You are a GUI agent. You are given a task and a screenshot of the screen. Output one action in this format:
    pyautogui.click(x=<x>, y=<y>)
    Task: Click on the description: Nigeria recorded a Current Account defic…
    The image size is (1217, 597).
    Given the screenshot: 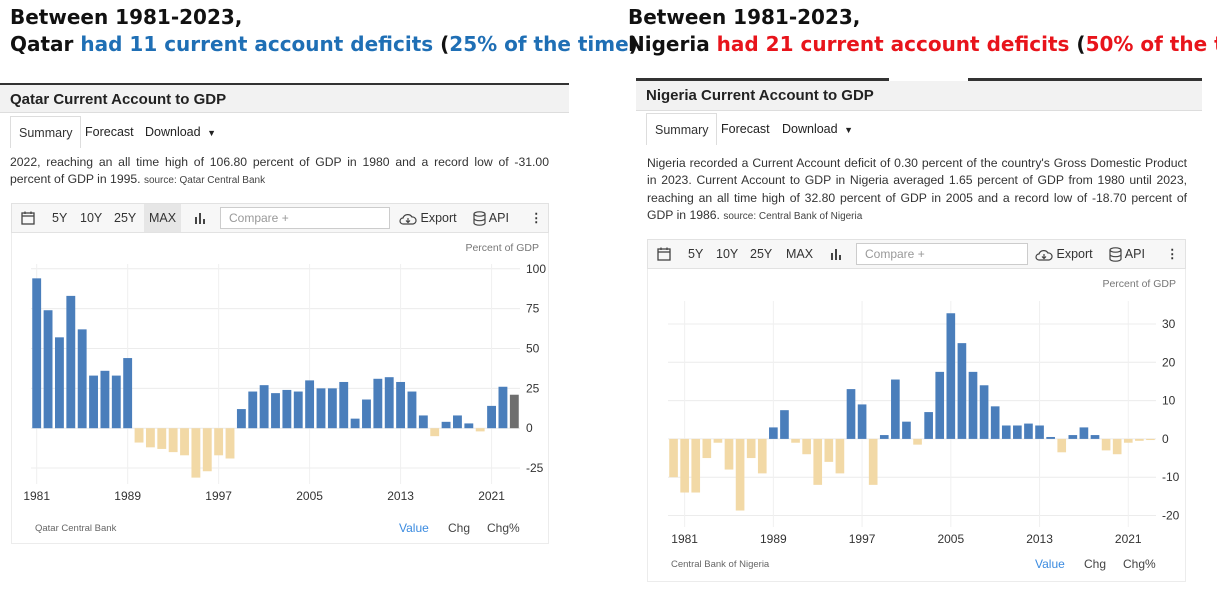 What is the action you would take?
    pyautogui.click(x=917, y=190)
    